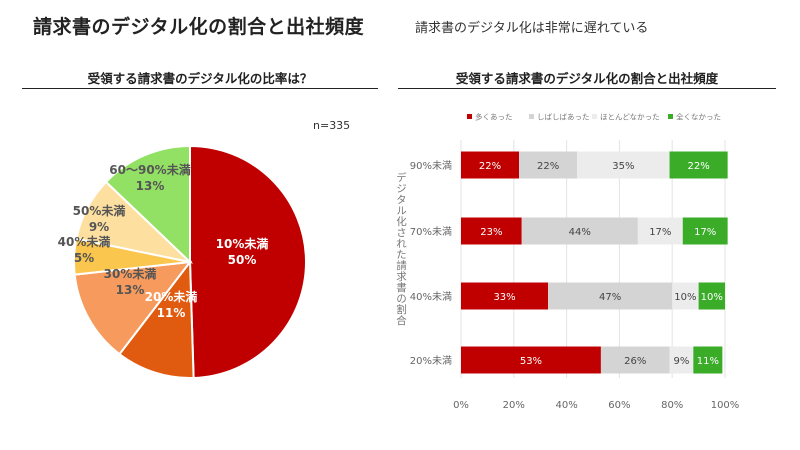  Describe the element at coordinates (200, 78) in the screenshot. I see `pie-chart-title: 受領する請求書のデジタル化の比率は？` at that location.